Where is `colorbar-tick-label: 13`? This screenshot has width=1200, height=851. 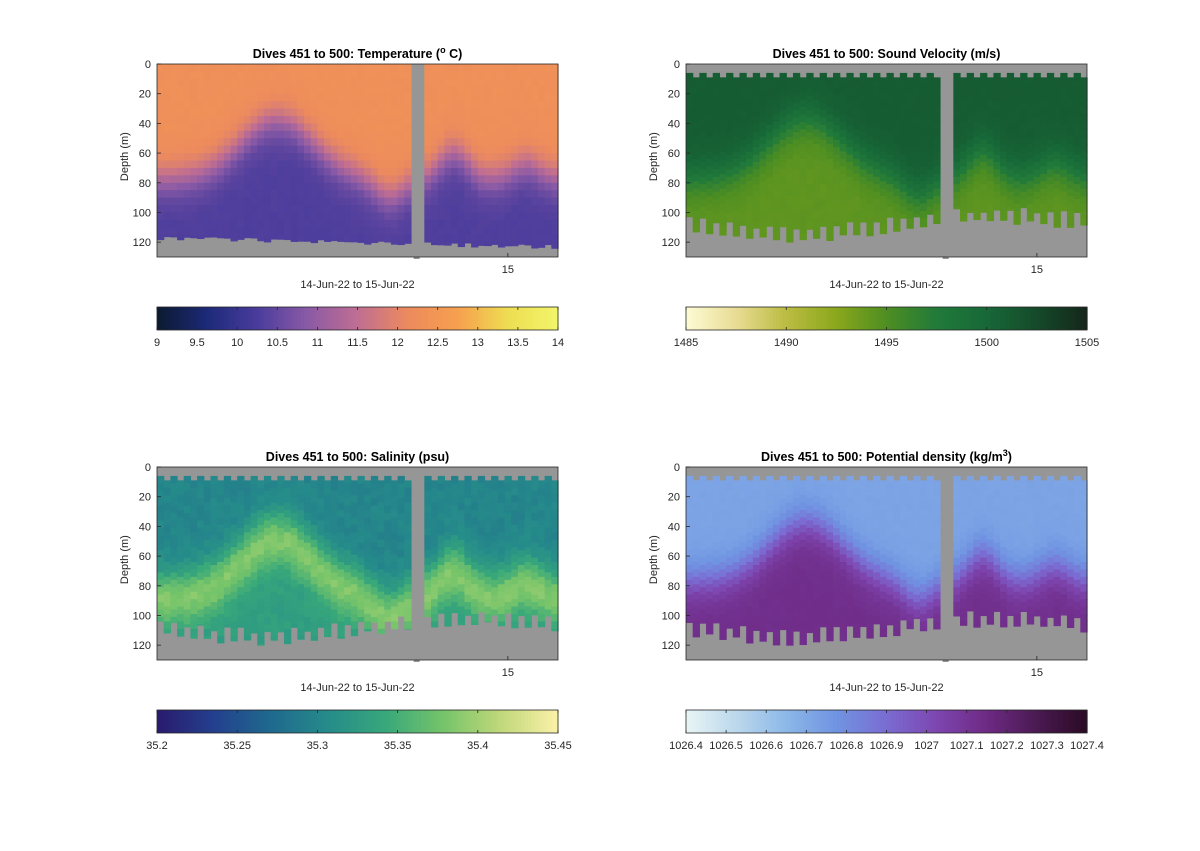
colorbar-tick-label: 13 is located at coordinates (478, 343).